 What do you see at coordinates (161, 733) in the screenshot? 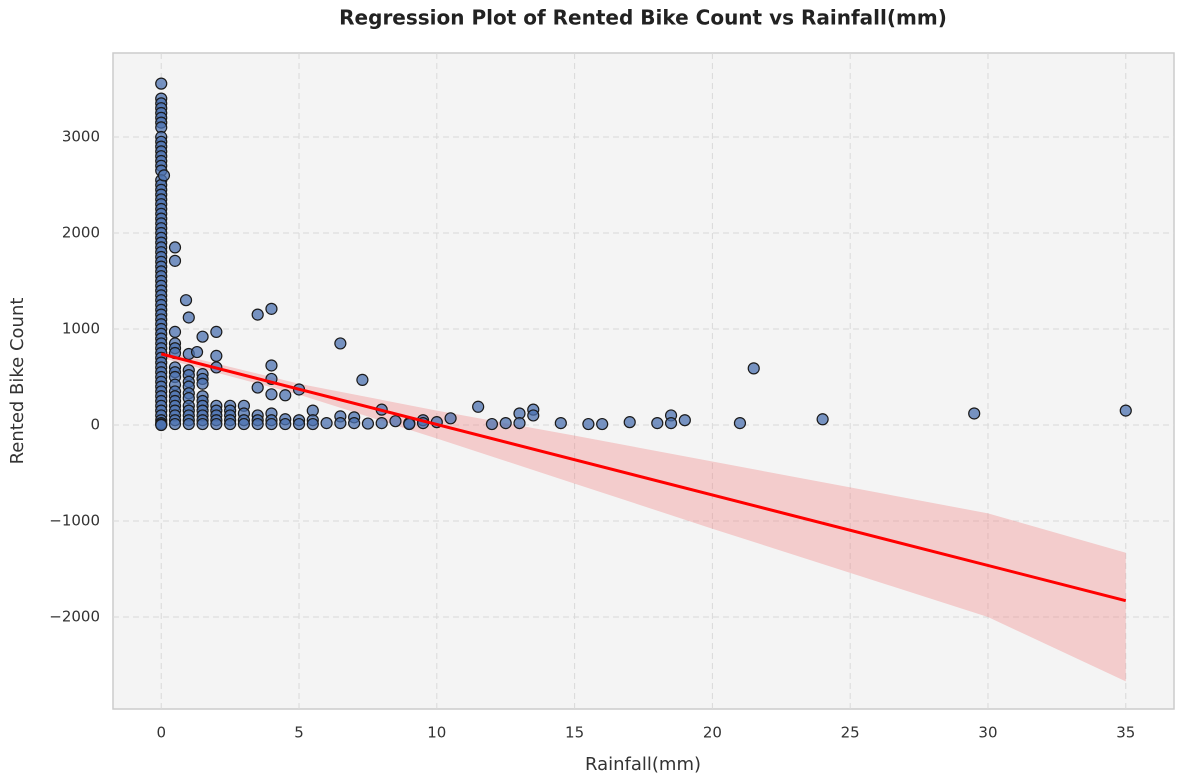
I see `x-tick-label: 0` at bounding box center [161, 733].